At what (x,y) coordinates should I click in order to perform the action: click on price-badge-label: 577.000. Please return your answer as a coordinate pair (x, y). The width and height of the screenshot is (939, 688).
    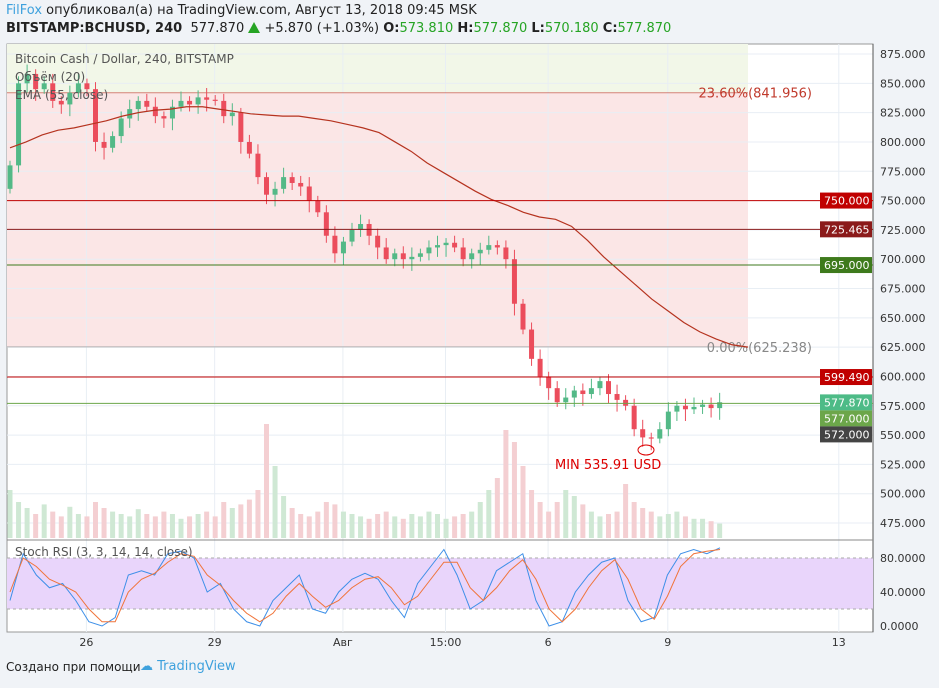
    Looking at the image, I should click on (847, 418).